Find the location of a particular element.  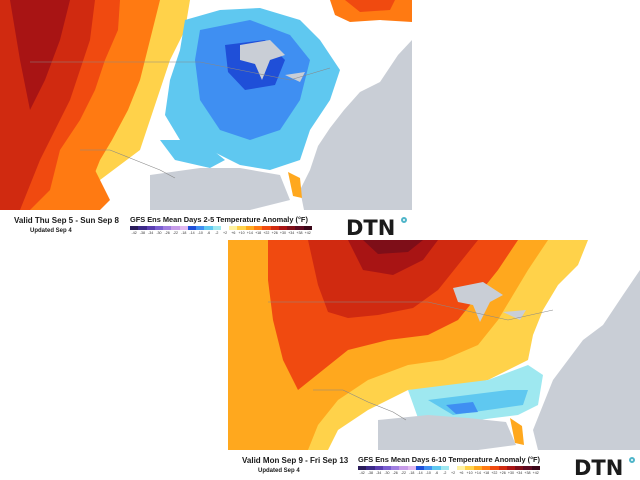

baja-region is located at coordinates (85, 180).